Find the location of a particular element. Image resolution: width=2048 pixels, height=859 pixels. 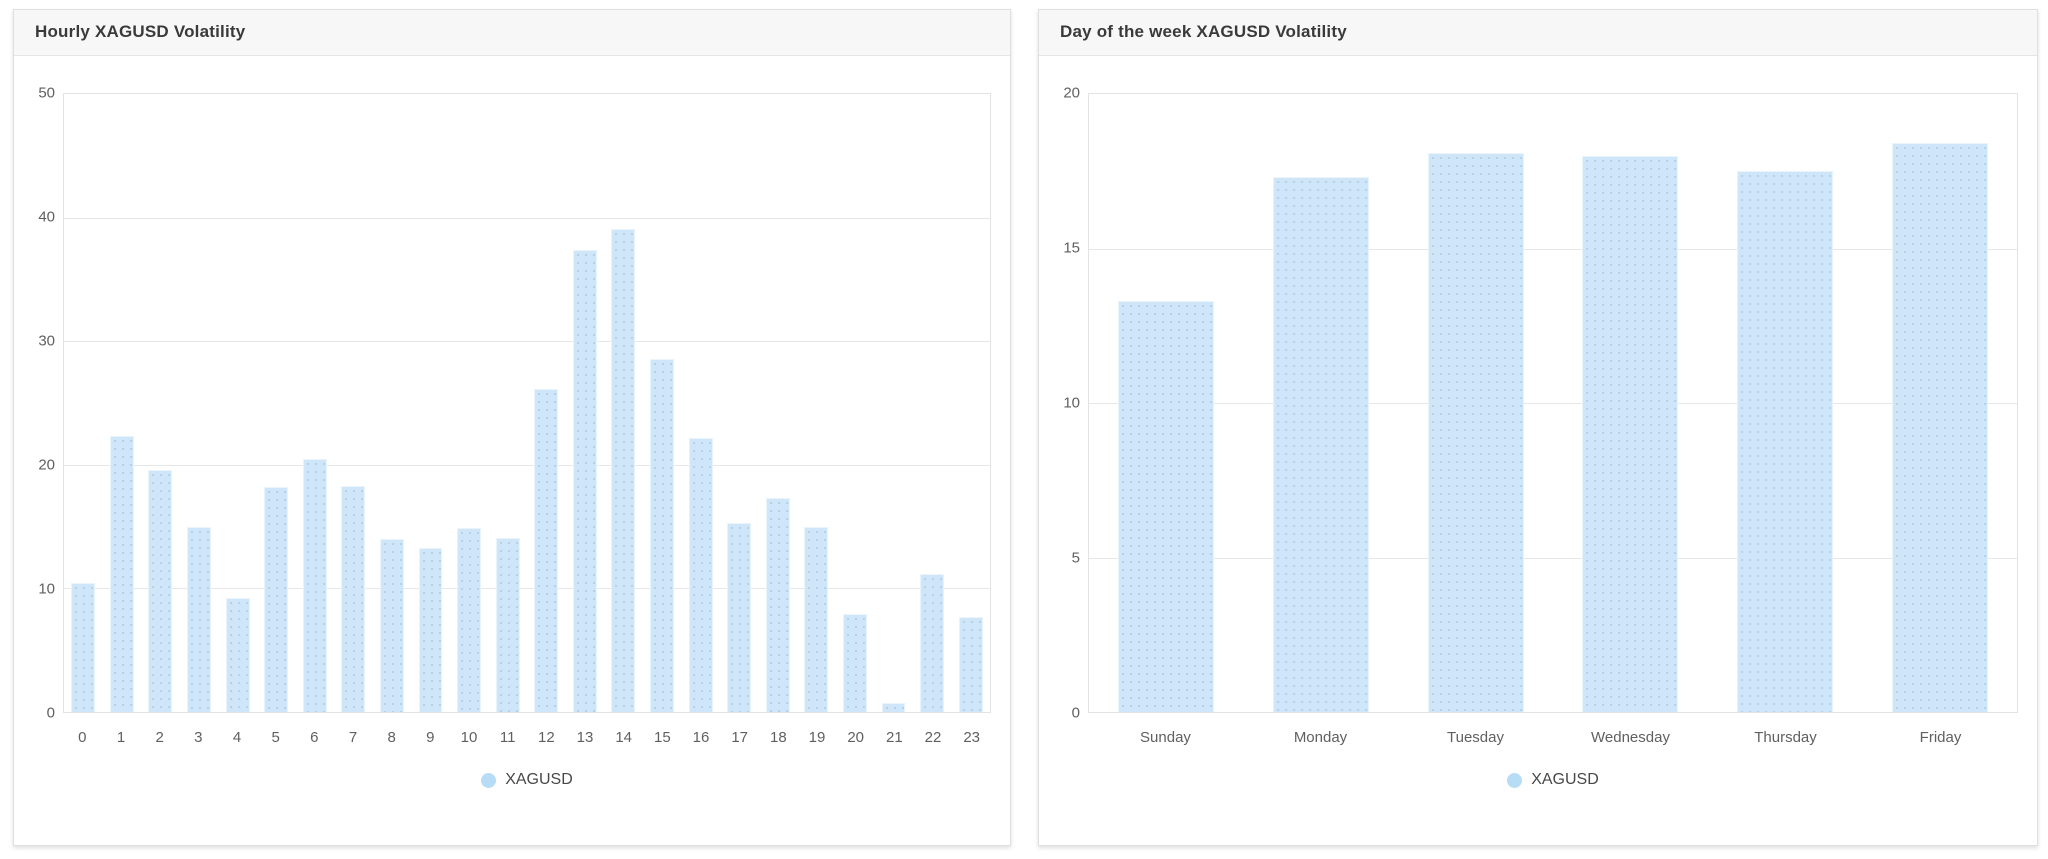

x-tick-label: 19 is located at coordinates (817, 737).